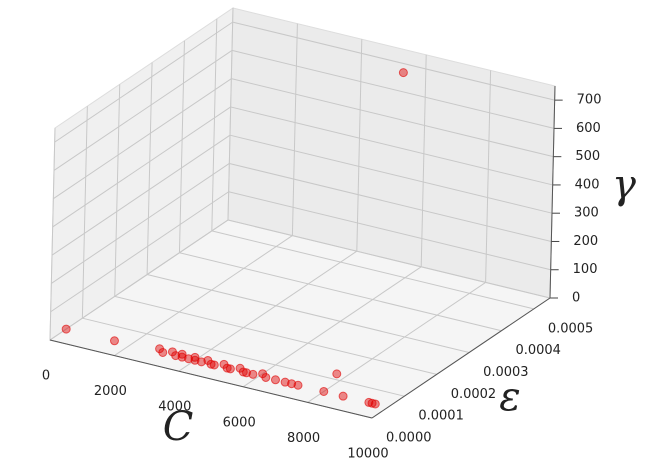 The width and height of the screenshot is (650, 466). What do you see at coordinates (303, 438) in the screenshot?
I see `x-tick-label: 8000` at bounding box center [303, 438].